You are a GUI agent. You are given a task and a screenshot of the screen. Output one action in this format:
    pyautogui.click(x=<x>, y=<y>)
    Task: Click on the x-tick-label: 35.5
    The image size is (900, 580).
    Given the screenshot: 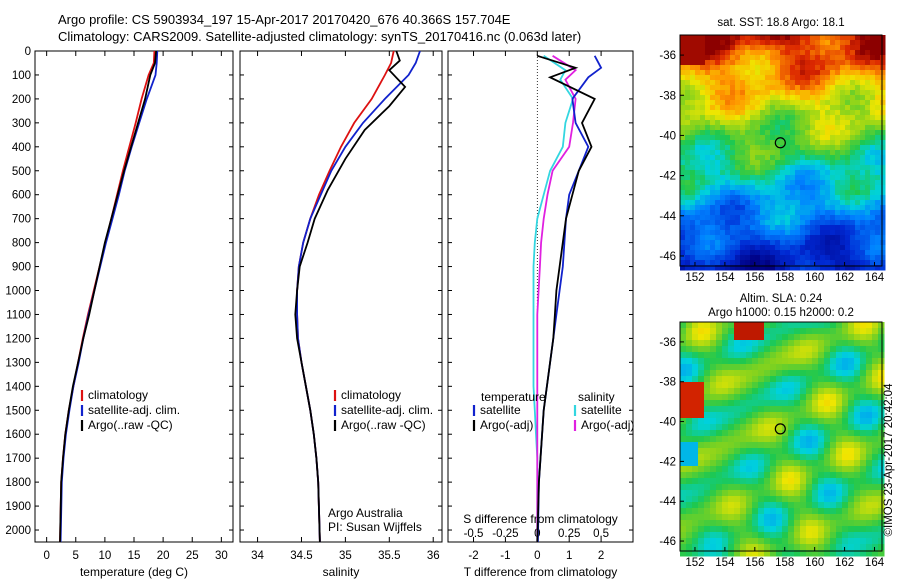 What is the action you would take?
    pyautogui.click(x=389, y=556)
    